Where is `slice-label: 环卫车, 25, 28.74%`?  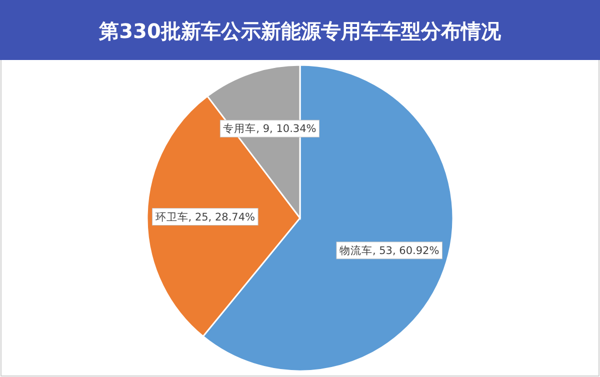 slice-label: 环卫车, 25, 28.74% is located at coordinates (205, 217).